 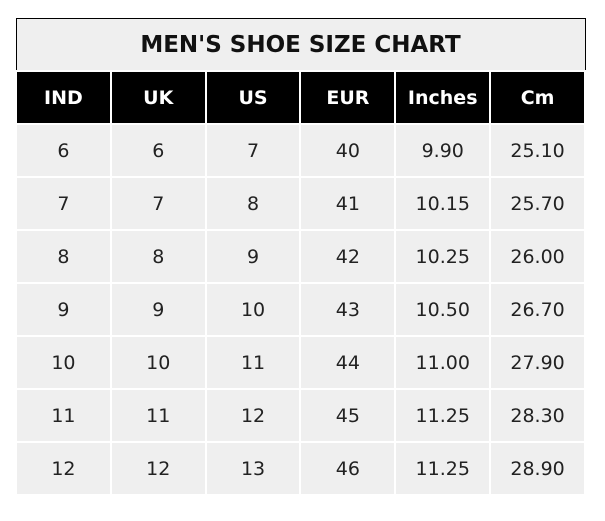 I want to click on table-cell: 42, so click(x=348, y=256).